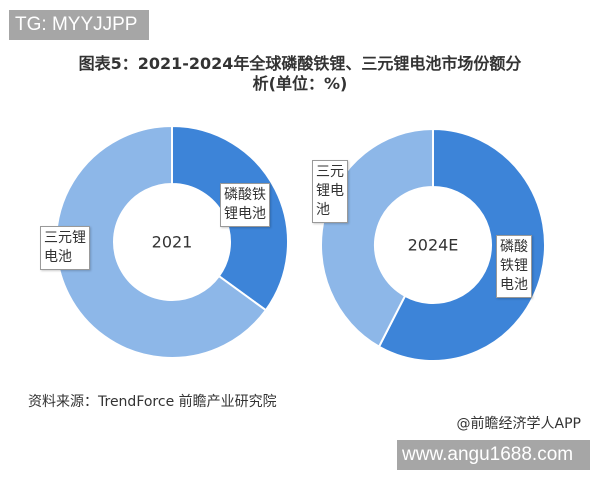 This screenshot has height=480, width=600. What do you see at coordinates (514, 247) in the screenshot?
I see `label-line: 磷酸` at bounding box center [514, 247].